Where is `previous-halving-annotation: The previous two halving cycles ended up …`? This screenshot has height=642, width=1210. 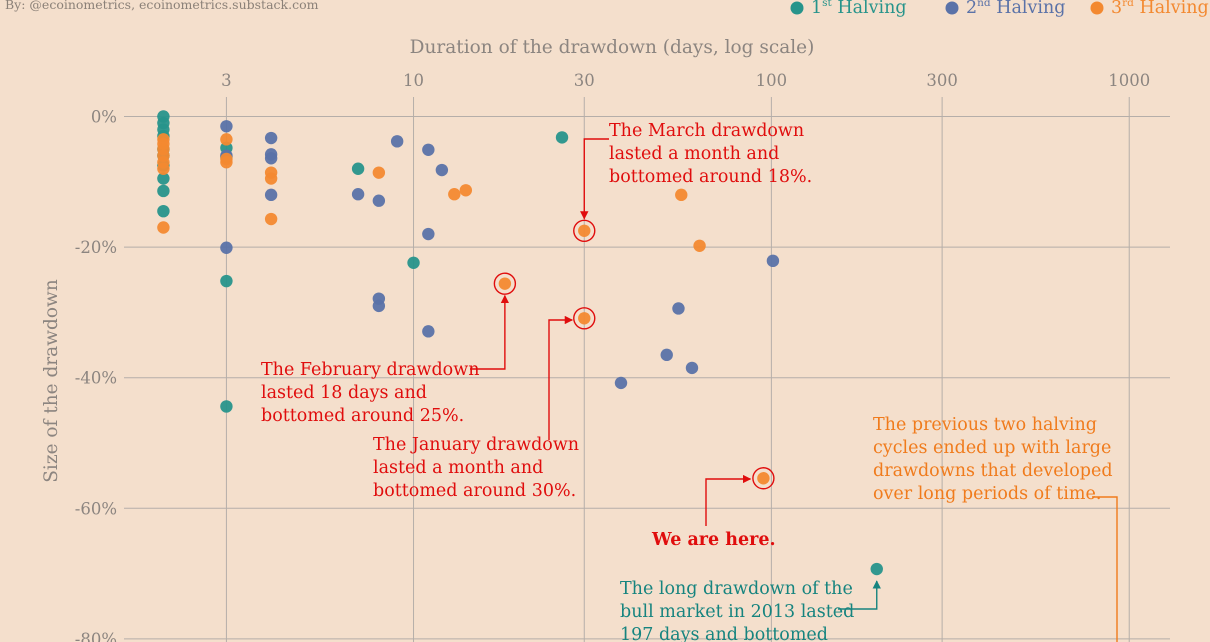
previous-halving-annotation: The previous two halving cycles ended up … is located at coordinates (993, 459).